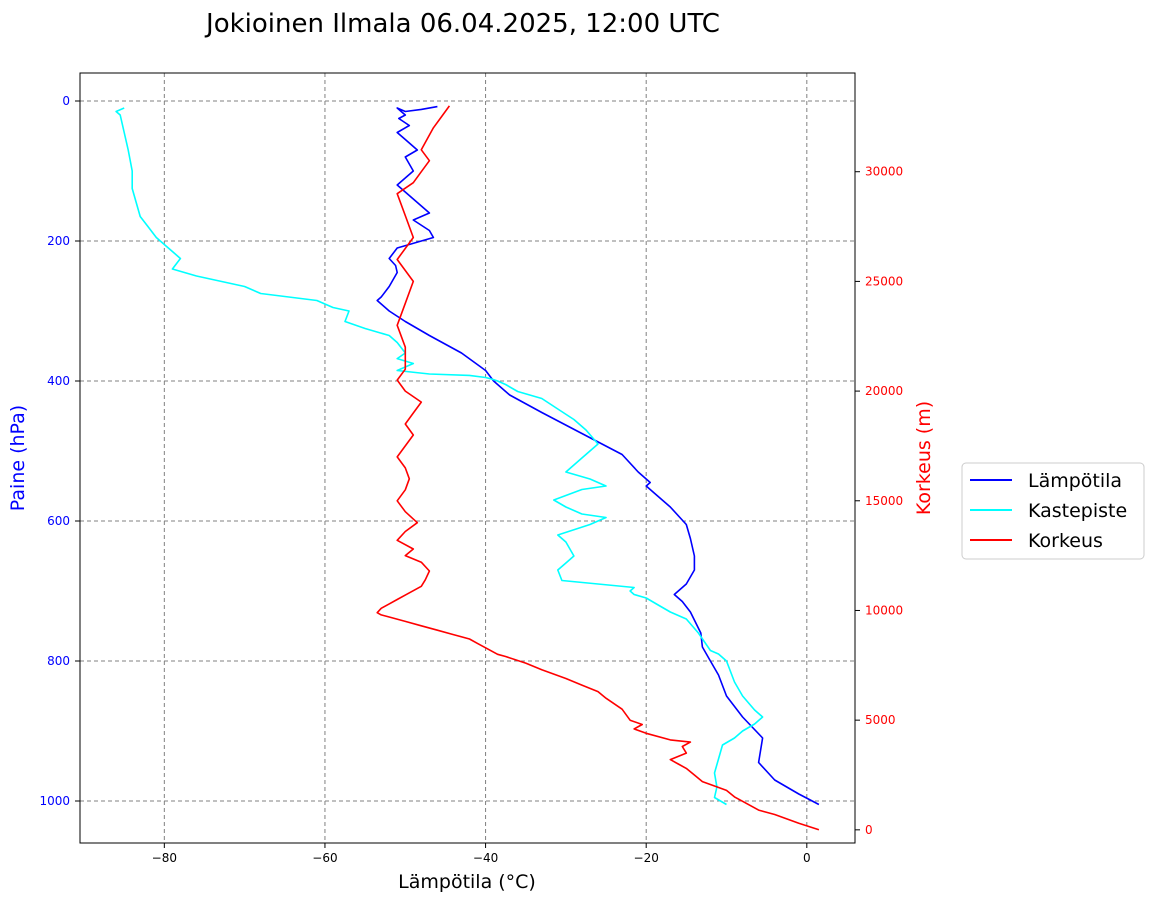  What do you see at coordinates (884, 610) in the screenshot?
I see `y-right-tick-label: 10000` at bounding box center [884, 610].